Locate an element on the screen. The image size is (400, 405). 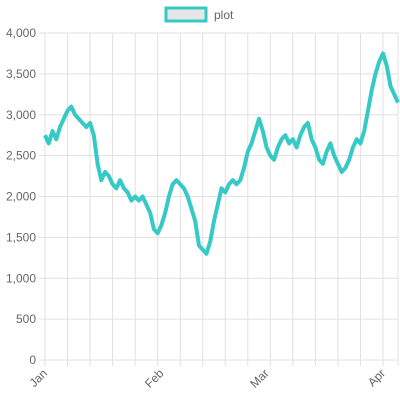
y-tick-label: 500 is located at coordinates (26, 319).